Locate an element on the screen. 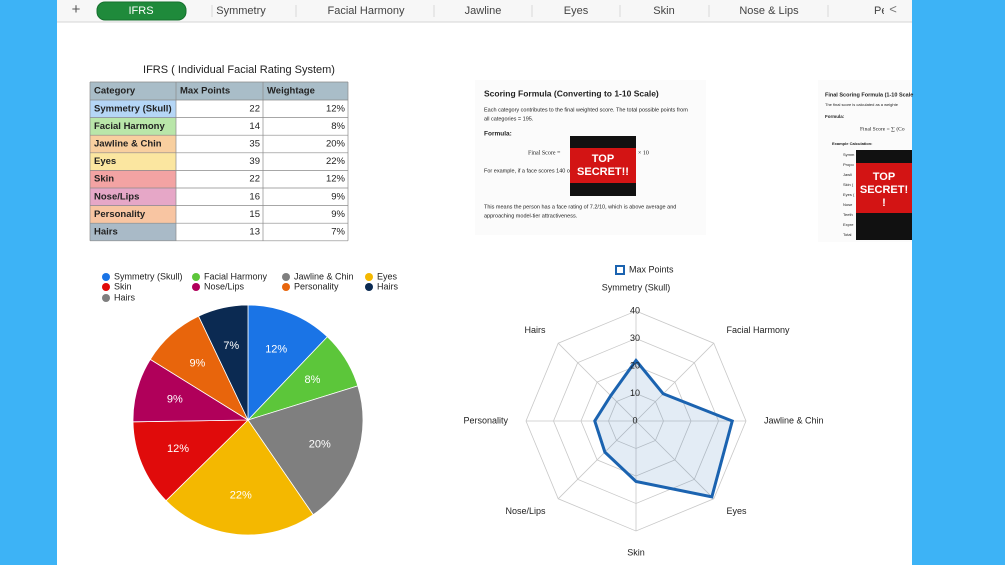  sheet-tab: Facial Harmony is located at coordinates (366, 11).